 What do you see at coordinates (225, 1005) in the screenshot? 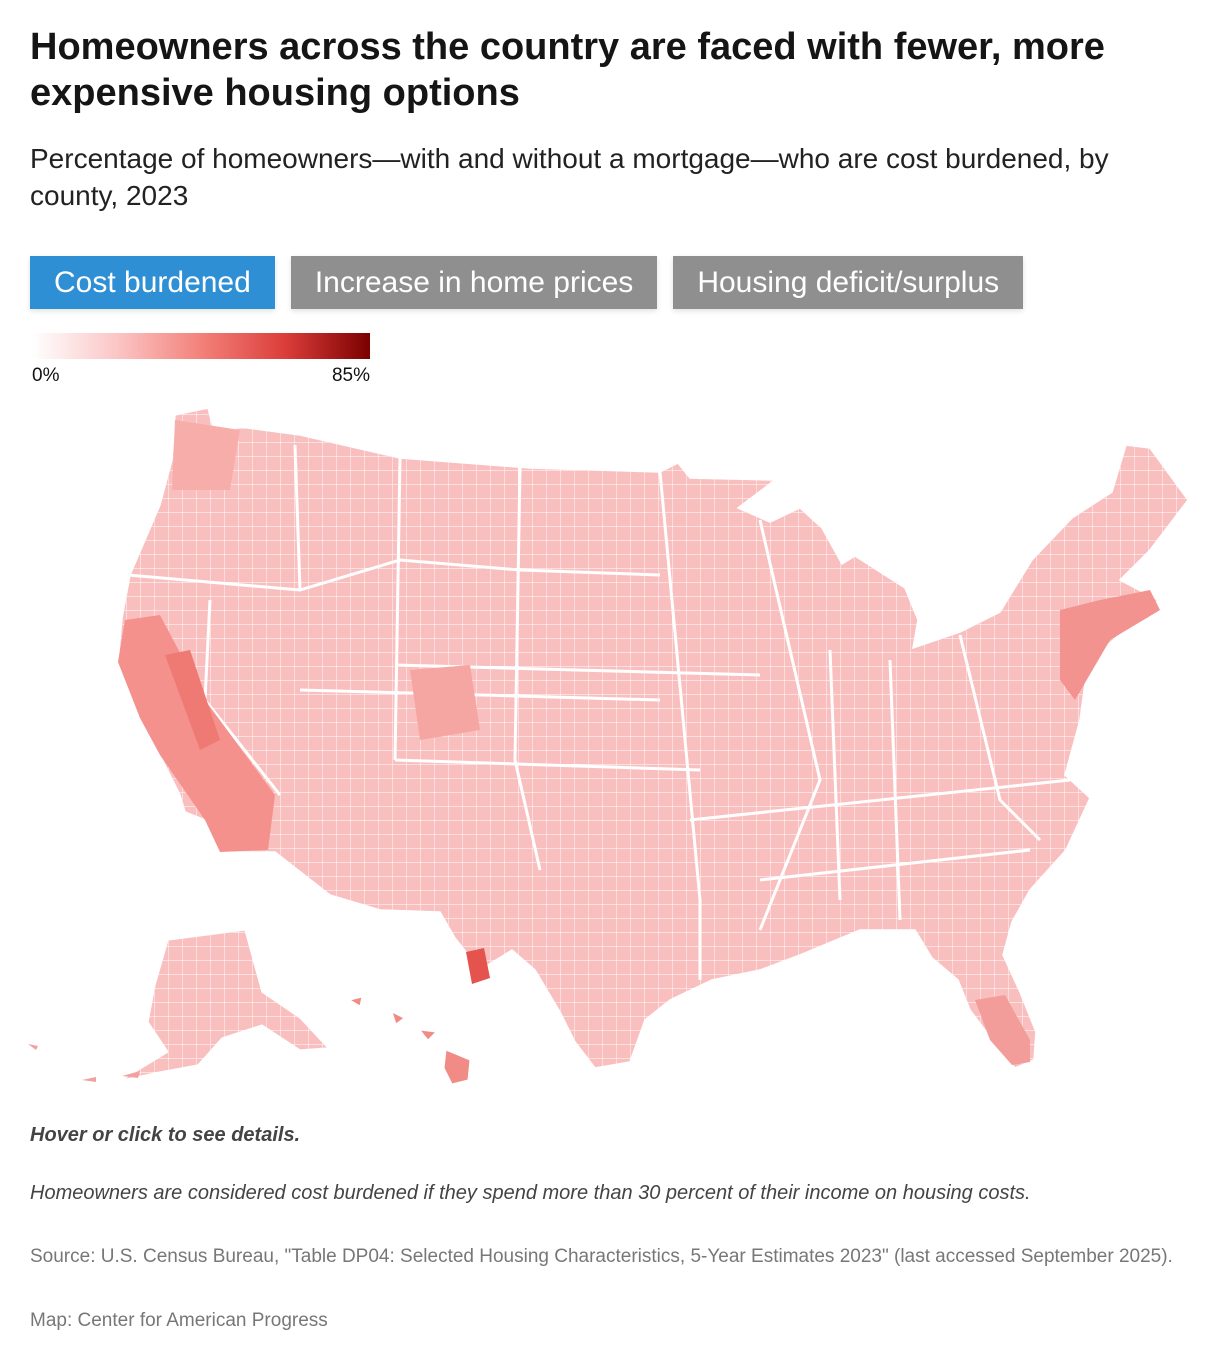
I see `alaska` at bounding box center [225, 1005].